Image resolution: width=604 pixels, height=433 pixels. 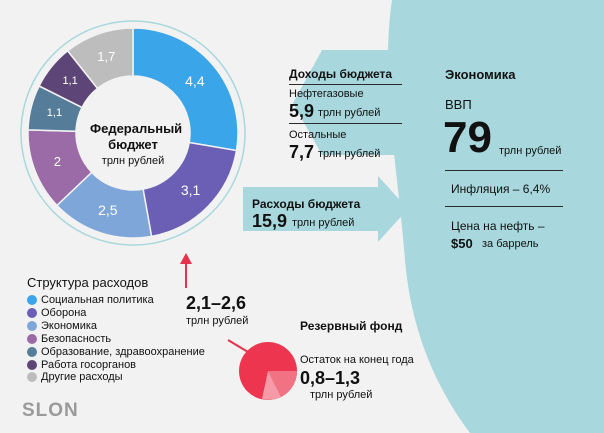 I want to click on legend-label: Безопасность, so click(x=76, y=338).